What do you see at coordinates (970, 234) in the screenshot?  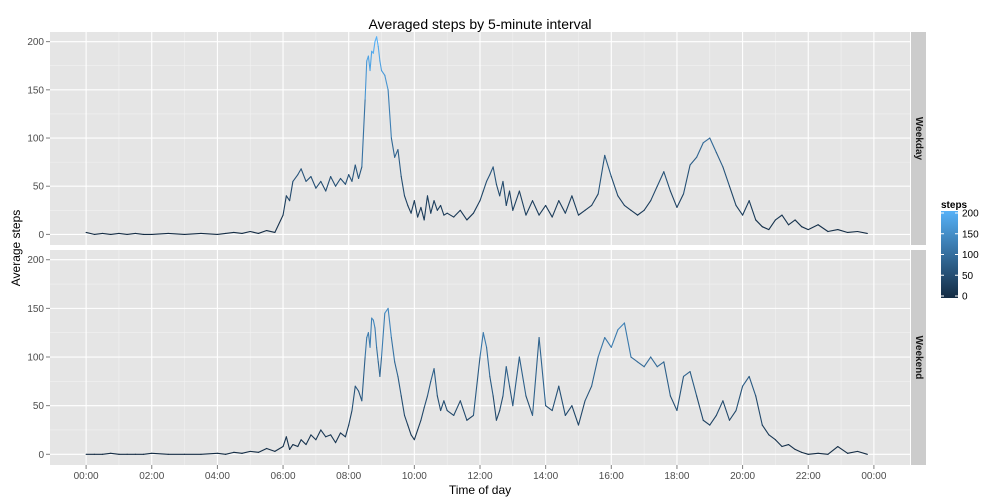 I see `legend-tick-label: 150` at bounding box center [970, 234].